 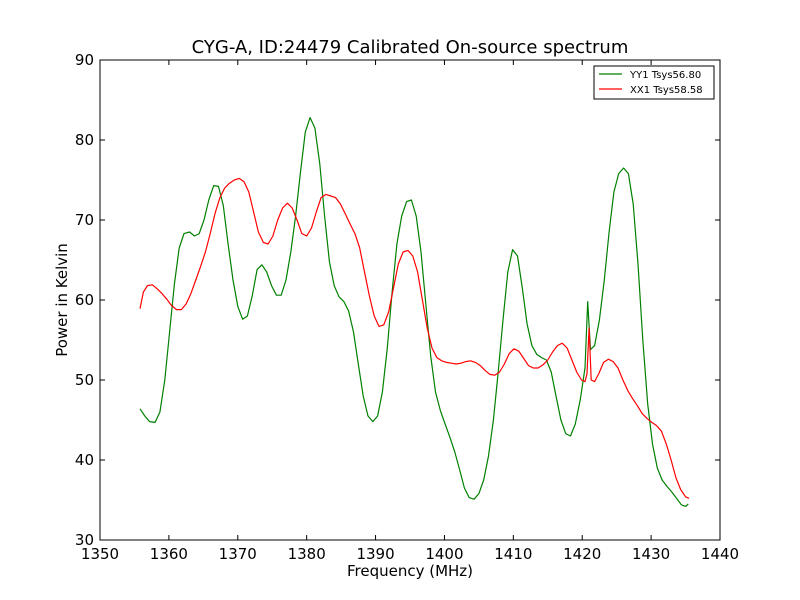 What do you see at coordinates (169, 554) in the screenshot?
I see `x-tick-label: 1360` at bounding box center [169, 554].